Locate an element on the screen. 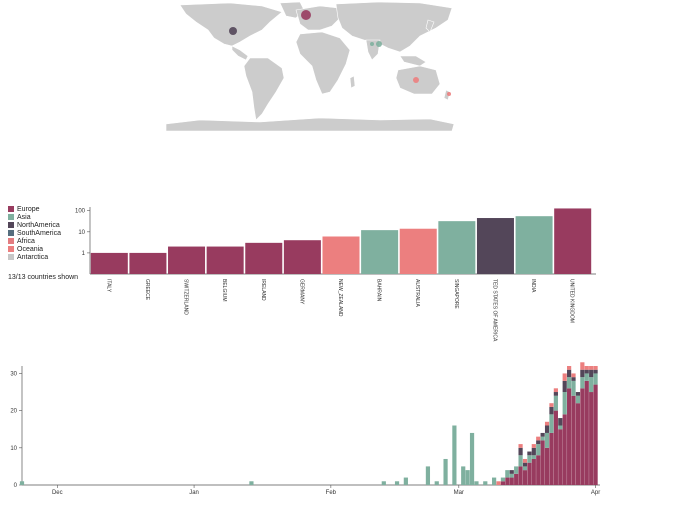 This screenshot has width=700, height=512. legend-item-northamerica: NorthAmerica is located at coordinates (34, 225).